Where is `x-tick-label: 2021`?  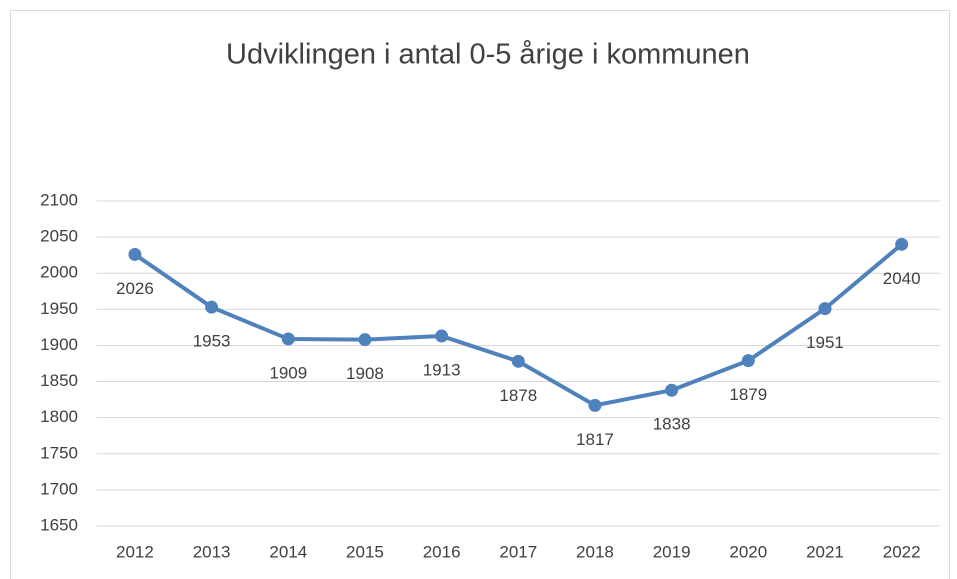 x-tick-label: 2021 is located at coordinates (825, 551).